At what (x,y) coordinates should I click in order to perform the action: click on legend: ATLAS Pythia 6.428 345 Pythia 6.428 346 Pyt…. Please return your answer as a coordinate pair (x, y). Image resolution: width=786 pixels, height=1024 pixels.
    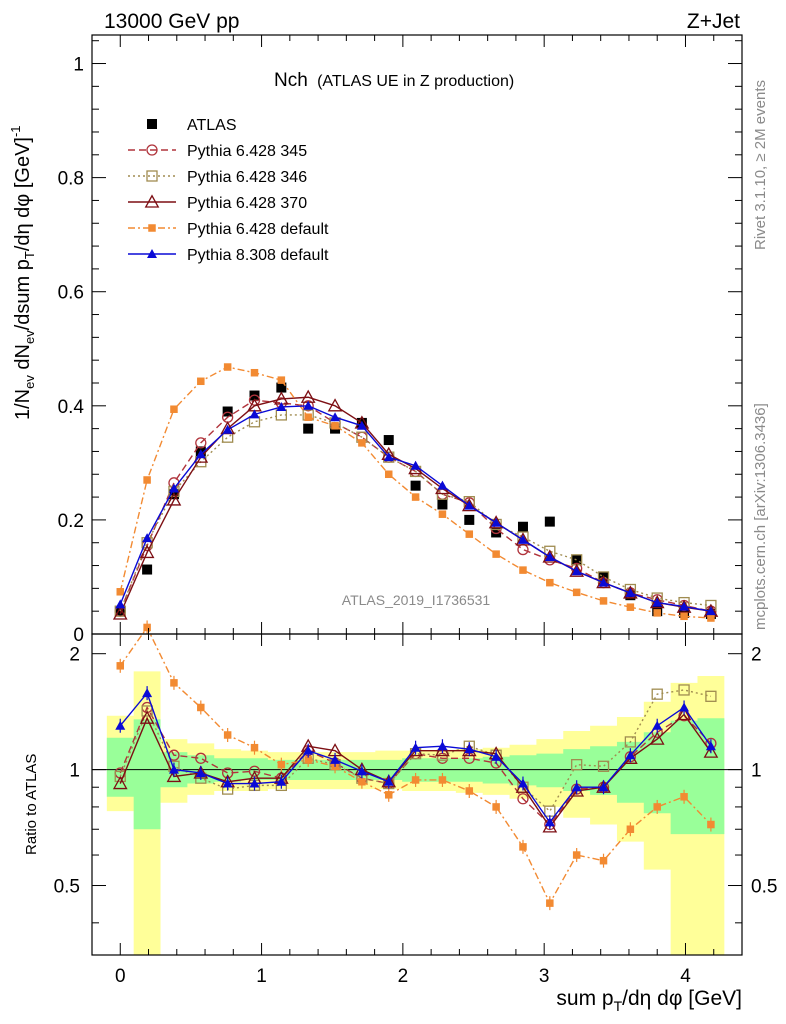
    Looking at the image, I should click on (228, 190).